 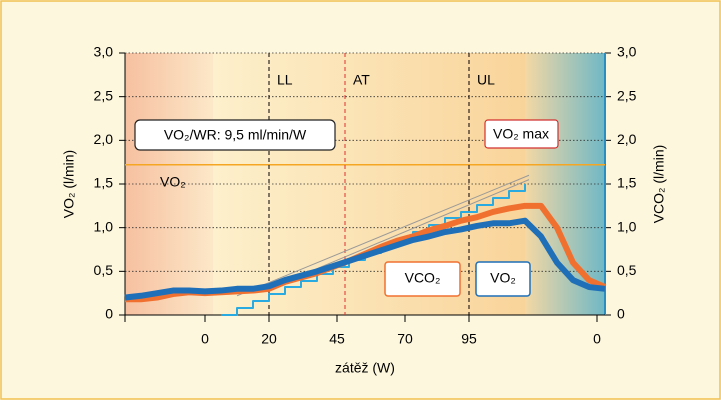 What do you see at coordinates (627, 226) in the screenshot?
I see `y2-tick-label: 1,0` at bounding box center [627, 226].